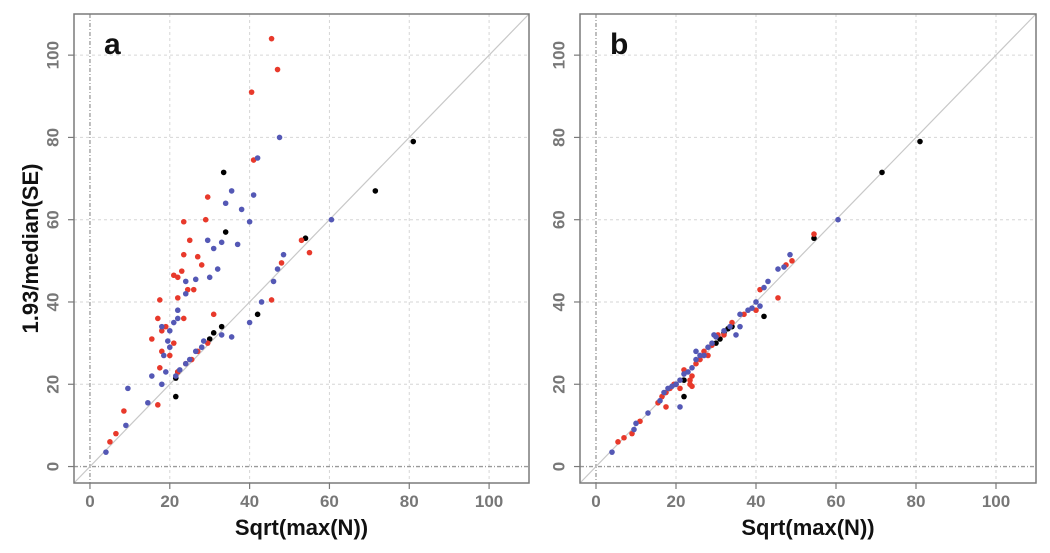 This screenshot has width=1050, height=553. I want to click on x-tick-label: 60, so click(329, 501).